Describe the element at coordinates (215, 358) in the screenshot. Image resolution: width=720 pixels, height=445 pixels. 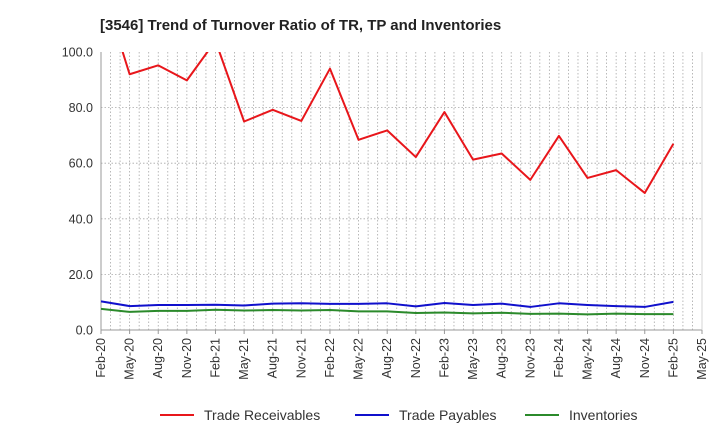
I see `x-tick-label: Feb-21` at that location.